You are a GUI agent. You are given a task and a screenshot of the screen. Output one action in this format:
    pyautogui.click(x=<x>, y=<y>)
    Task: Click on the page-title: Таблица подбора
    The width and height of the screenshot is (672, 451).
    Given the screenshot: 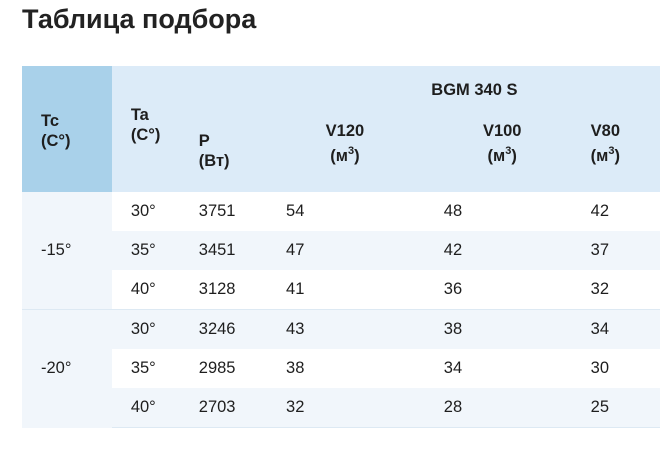 What is the action you would take?
    pyautogui.click(x=139, y=19)
    